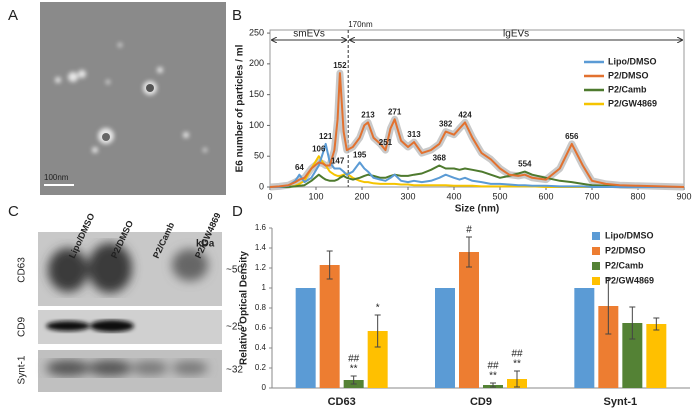 This screenshot has width=698, height=414. Describe the element at coordinates (22, 327) in the screenshot. I see `row-label: CD9` at that location.